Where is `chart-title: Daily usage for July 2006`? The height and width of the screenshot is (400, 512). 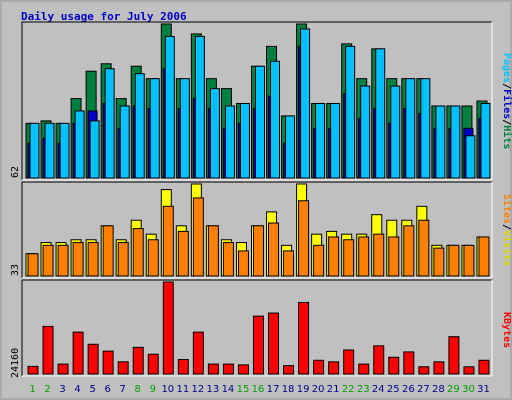
chart-title: Daily usage for July 2006 is located at coordinates (104, 16).